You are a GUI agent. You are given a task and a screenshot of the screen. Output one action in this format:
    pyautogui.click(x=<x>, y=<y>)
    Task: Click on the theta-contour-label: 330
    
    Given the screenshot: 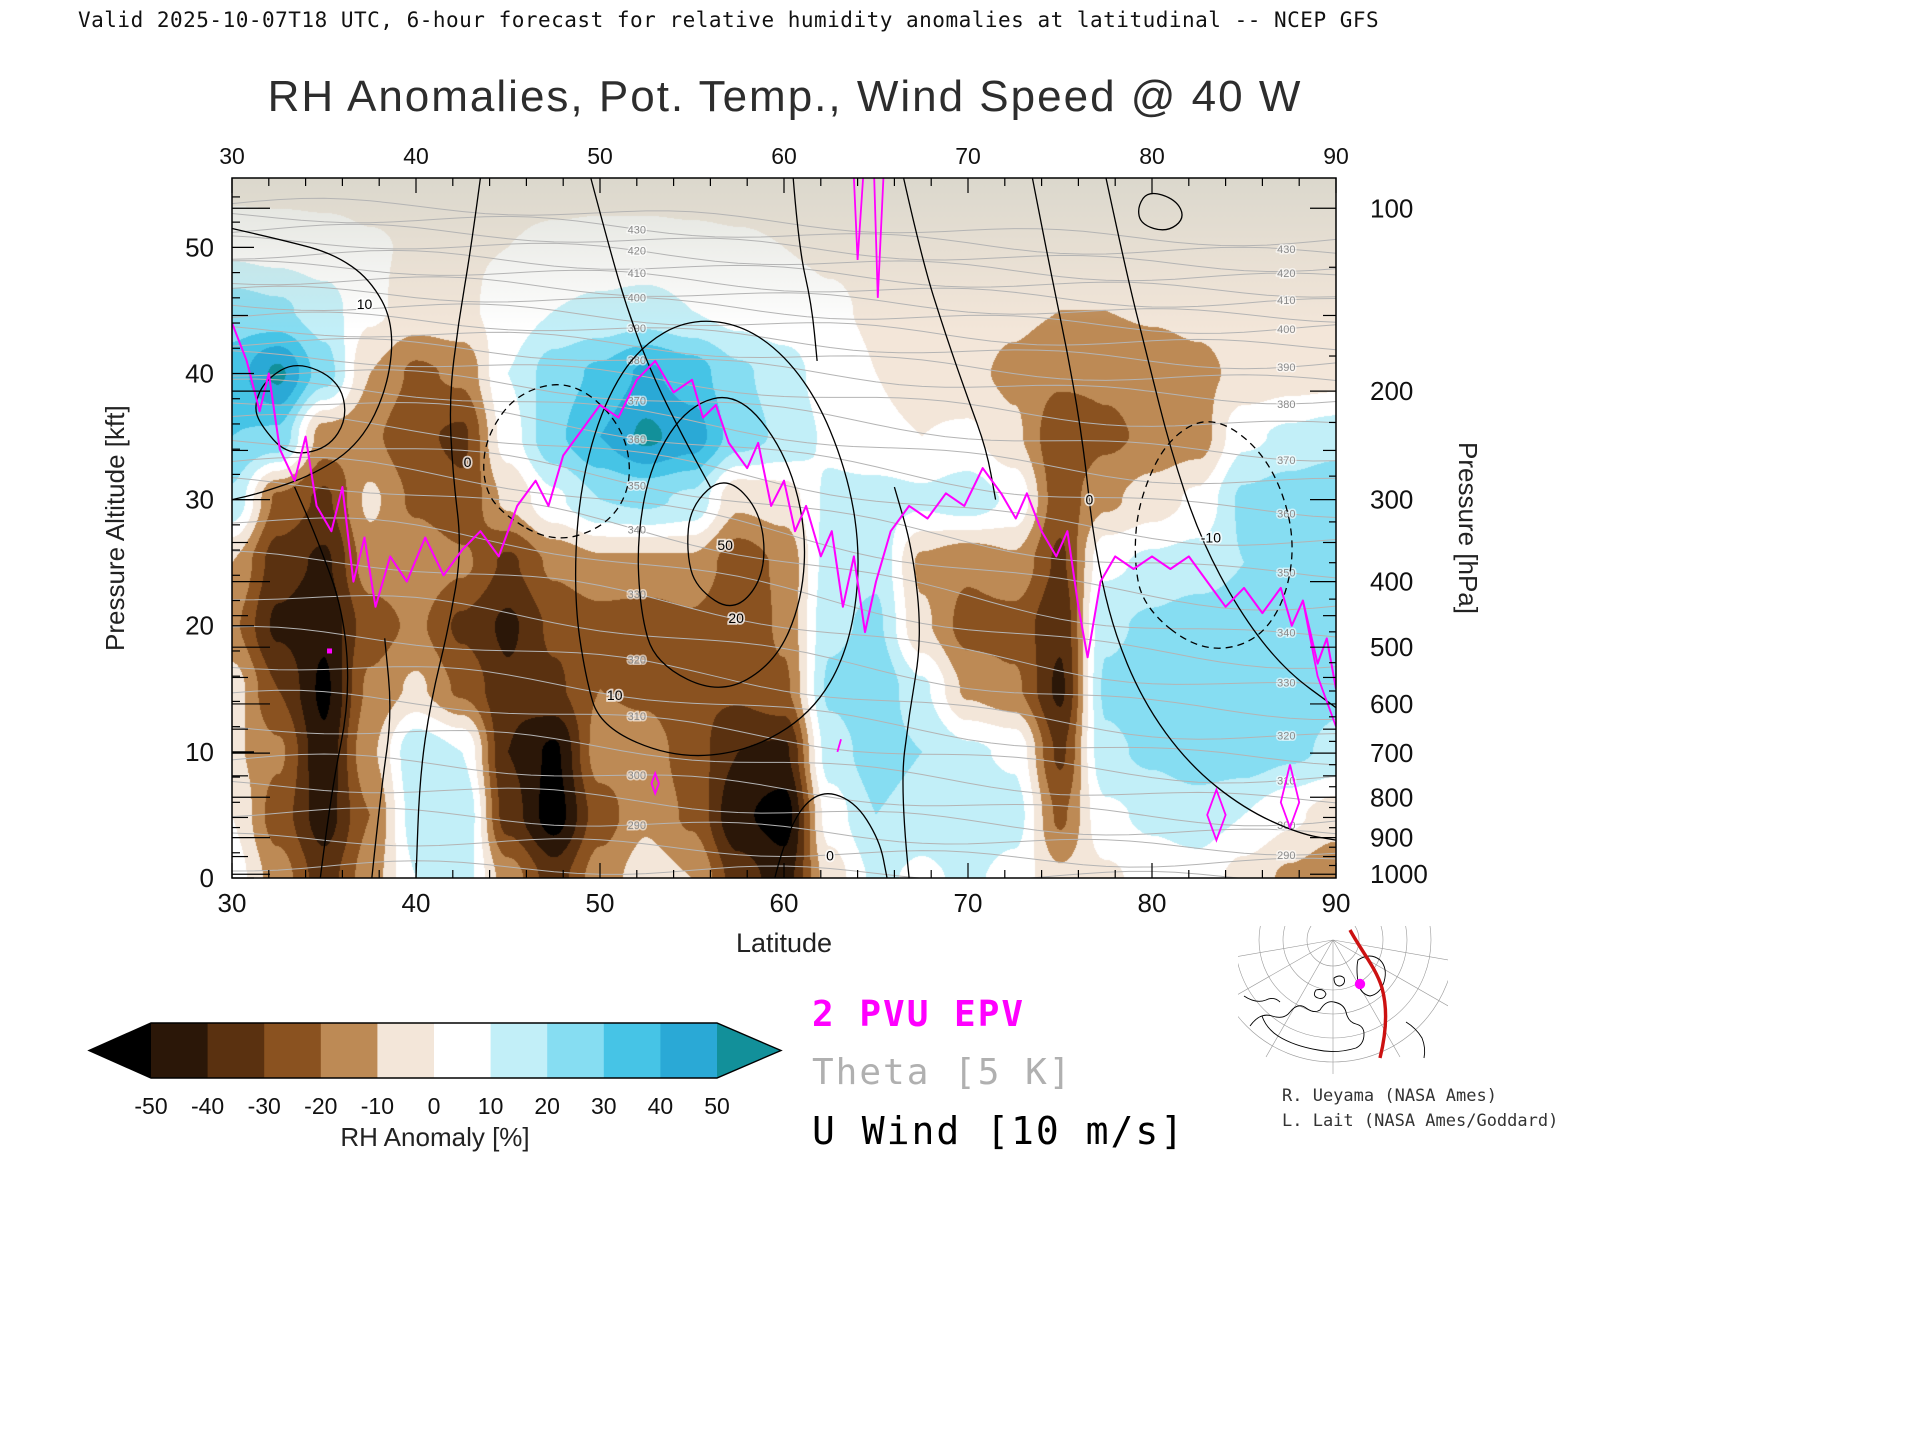 What is the action you would take?
    pyautogui.click(x=637, y=595)
    